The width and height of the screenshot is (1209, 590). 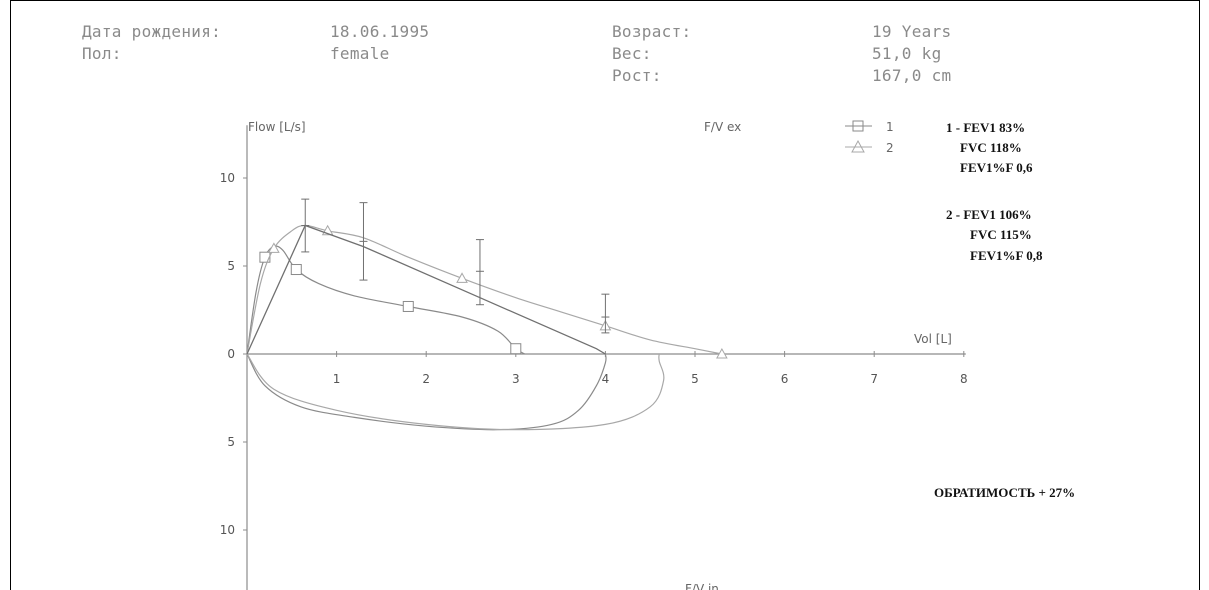 I want to click on predicted-expiratory-line, so click(x=426, y=289).